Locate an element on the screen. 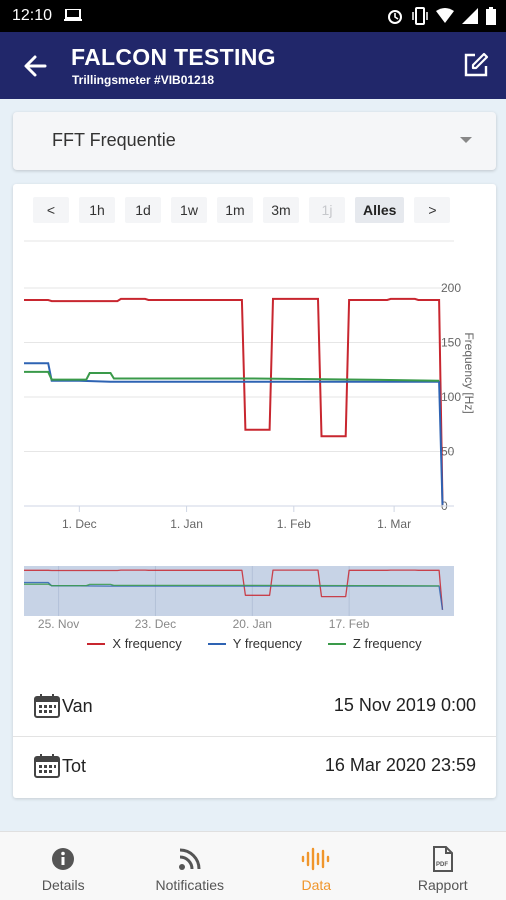 The image size is (506, 900). legend-item-z: Z frequency is located at coordinates (374, 643).